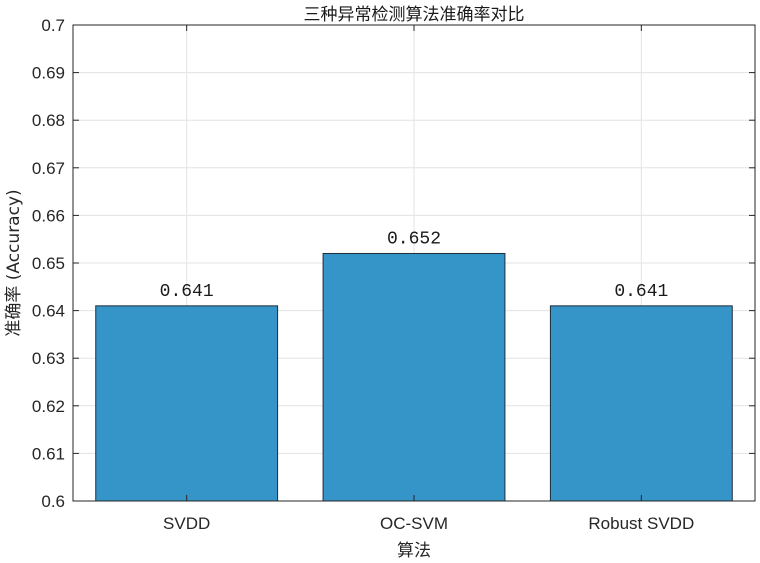 The width and height of the screenshot is (760, 563). I want to click on y-tick-label: 0.6, so click(53, 501).